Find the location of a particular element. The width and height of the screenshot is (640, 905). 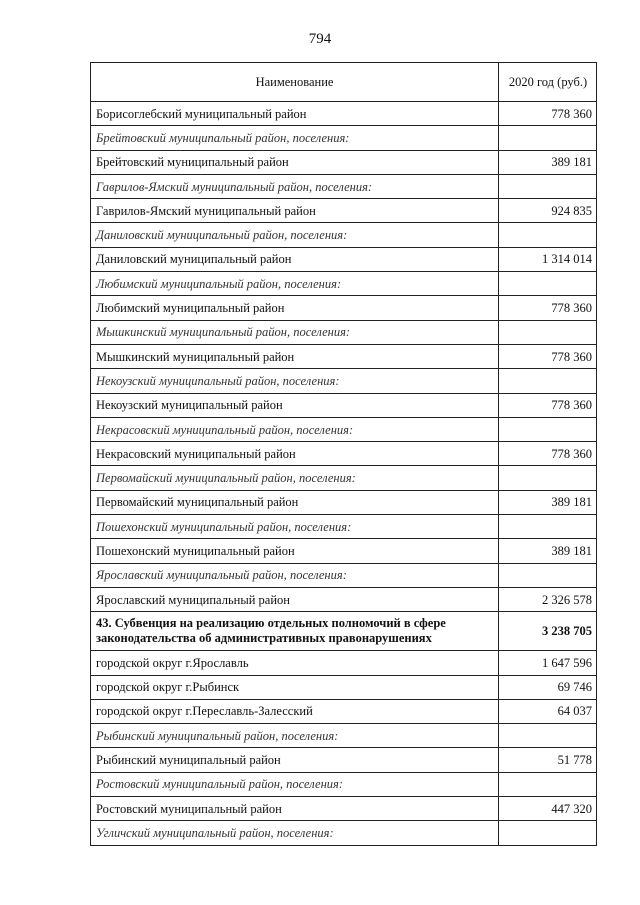

page-number: 794 is located at coordinates (320, 39).